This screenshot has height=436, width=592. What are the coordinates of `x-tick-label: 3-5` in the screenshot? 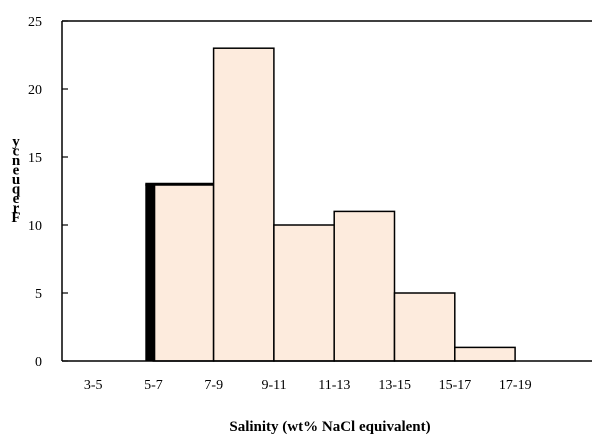 It's located at (93, 385).